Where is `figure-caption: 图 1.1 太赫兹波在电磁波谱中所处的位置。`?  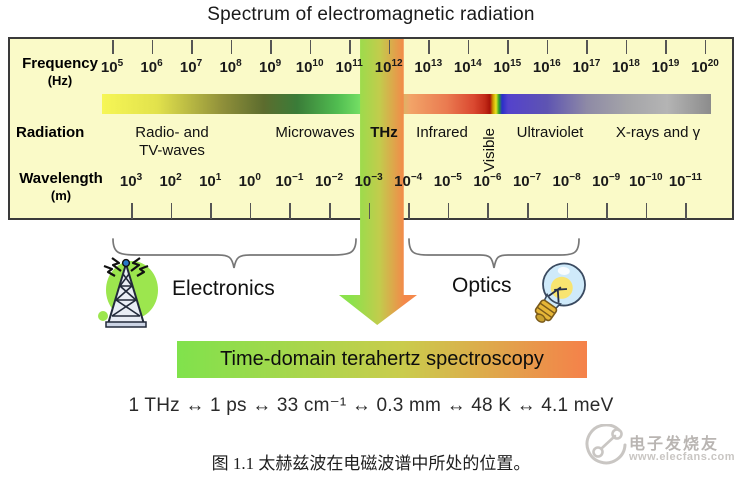 figure-caption: 图 1.1 太赫兹波在电磁波谱中所处的位置。 is located at coordinates (371, 463).